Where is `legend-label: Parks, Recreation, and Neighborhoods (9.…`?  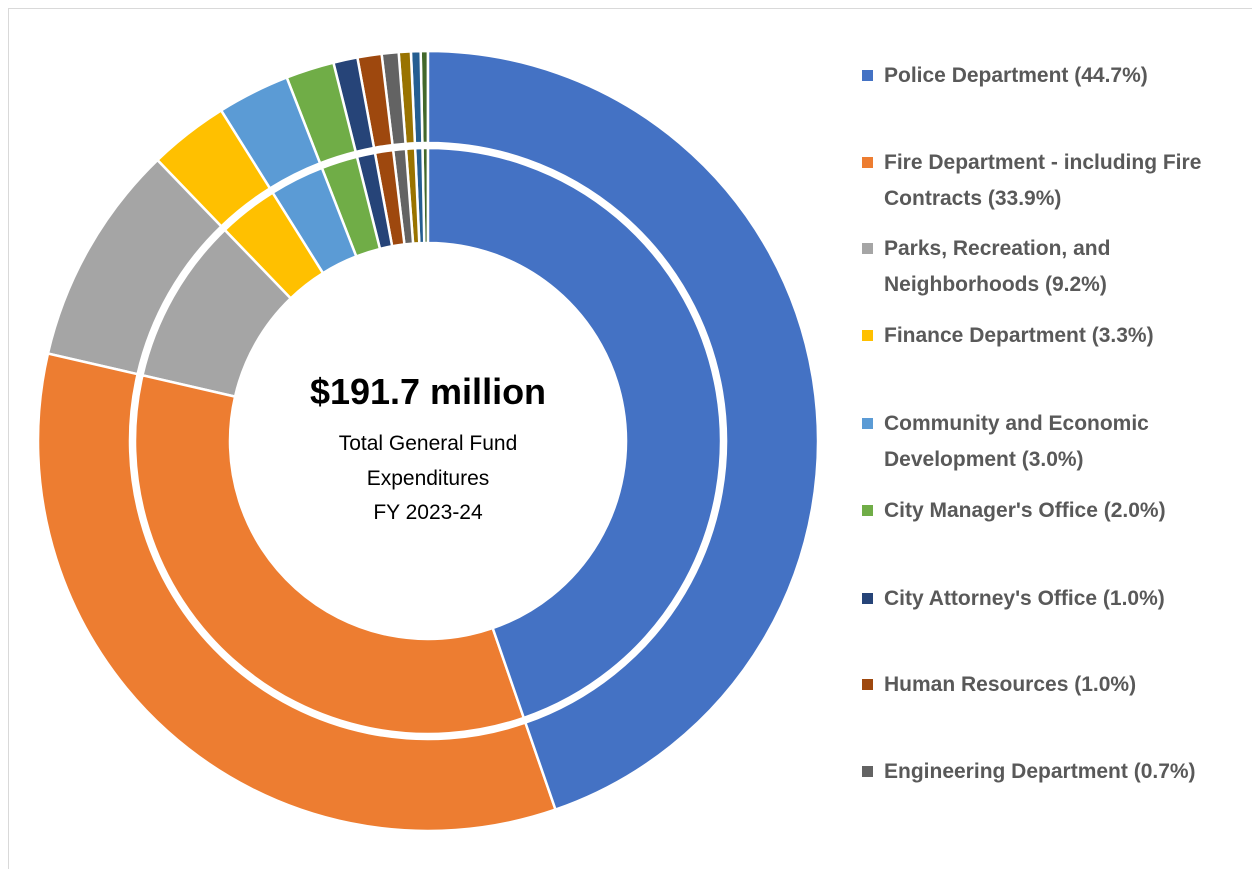
legend-label: Parks, Recreation, and Neighborhoods (9.… is located at coordinates (997, 266).